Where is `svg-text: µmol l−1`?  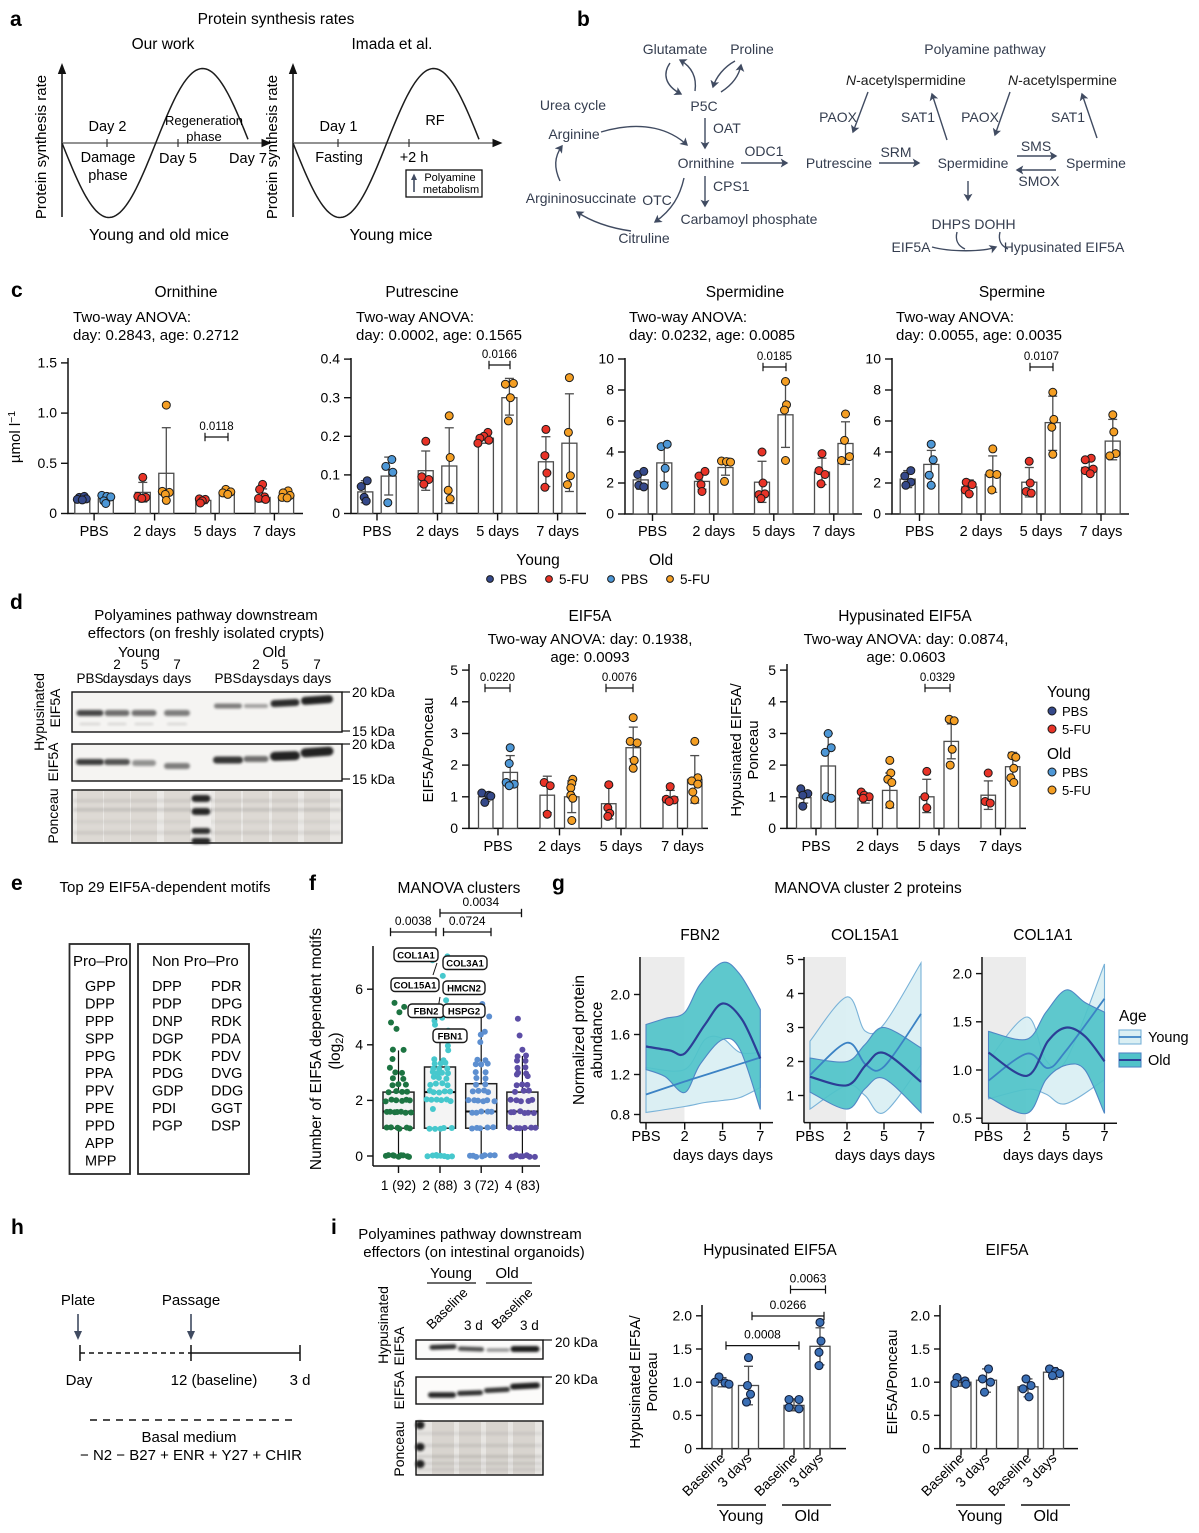 svg-text: µmol l−1 is located at coordinates (15, 437).